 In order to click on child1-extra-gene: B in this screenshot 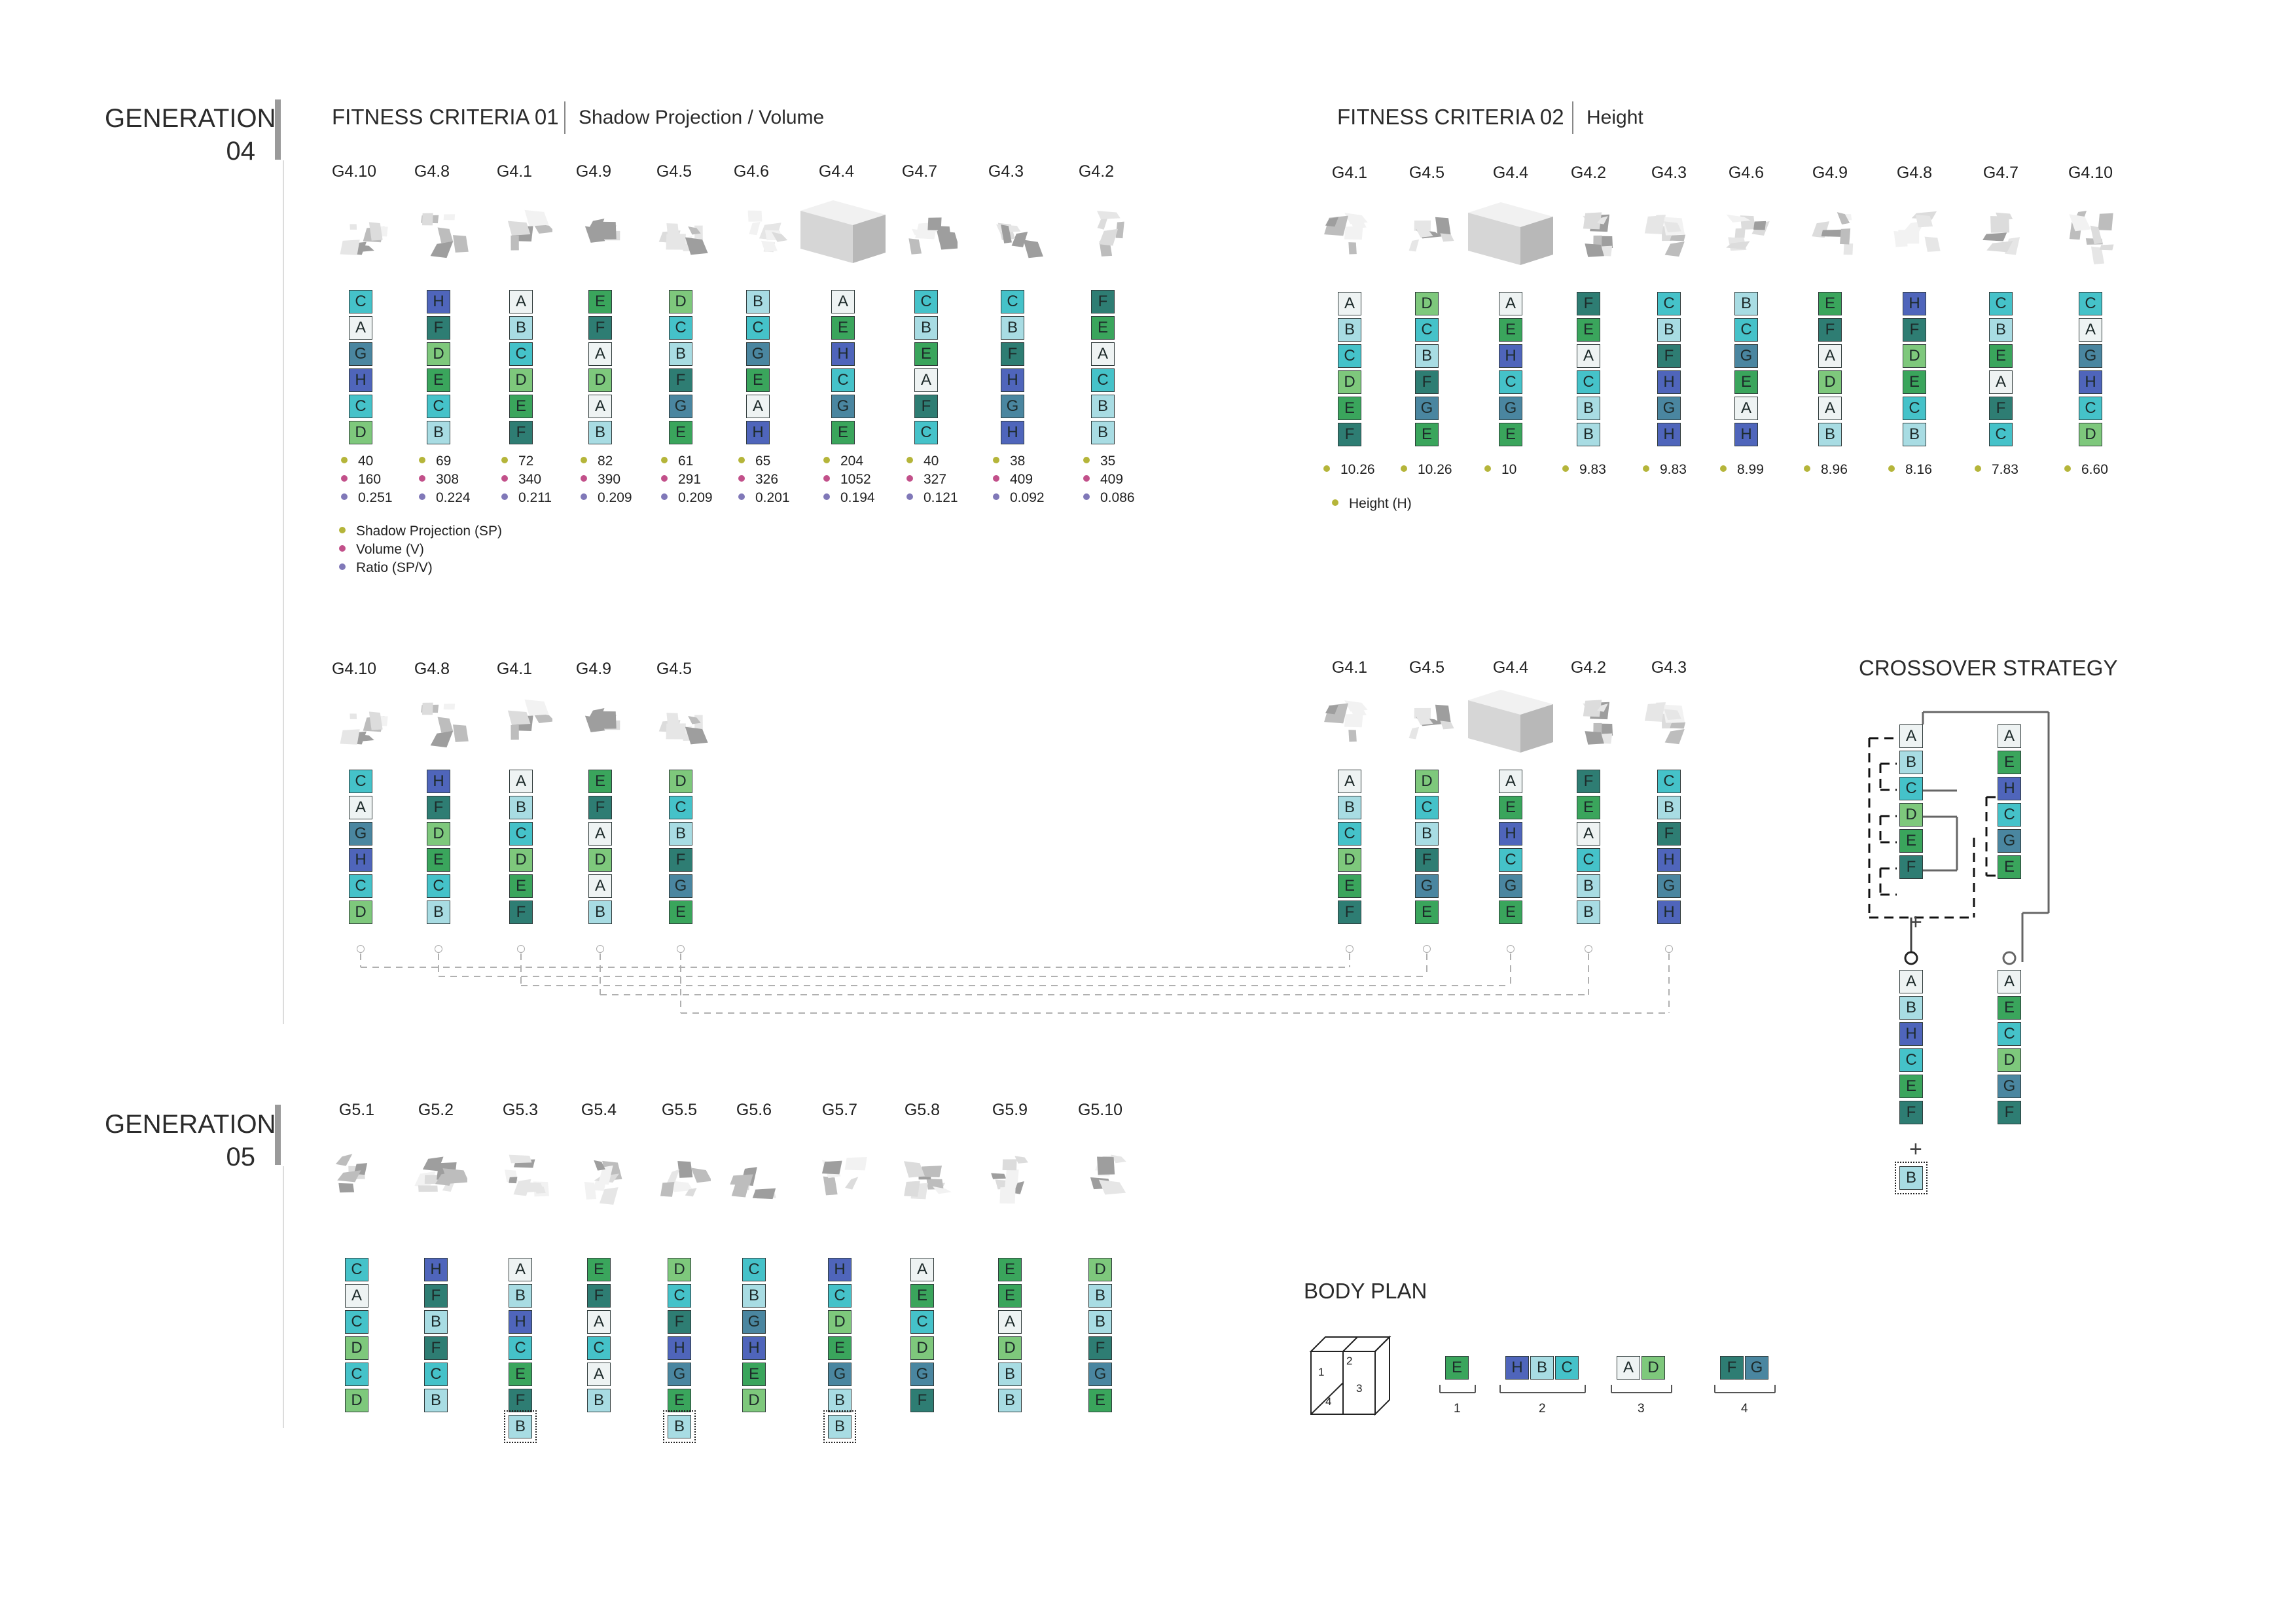, I will do `click(1911, 1178)`.